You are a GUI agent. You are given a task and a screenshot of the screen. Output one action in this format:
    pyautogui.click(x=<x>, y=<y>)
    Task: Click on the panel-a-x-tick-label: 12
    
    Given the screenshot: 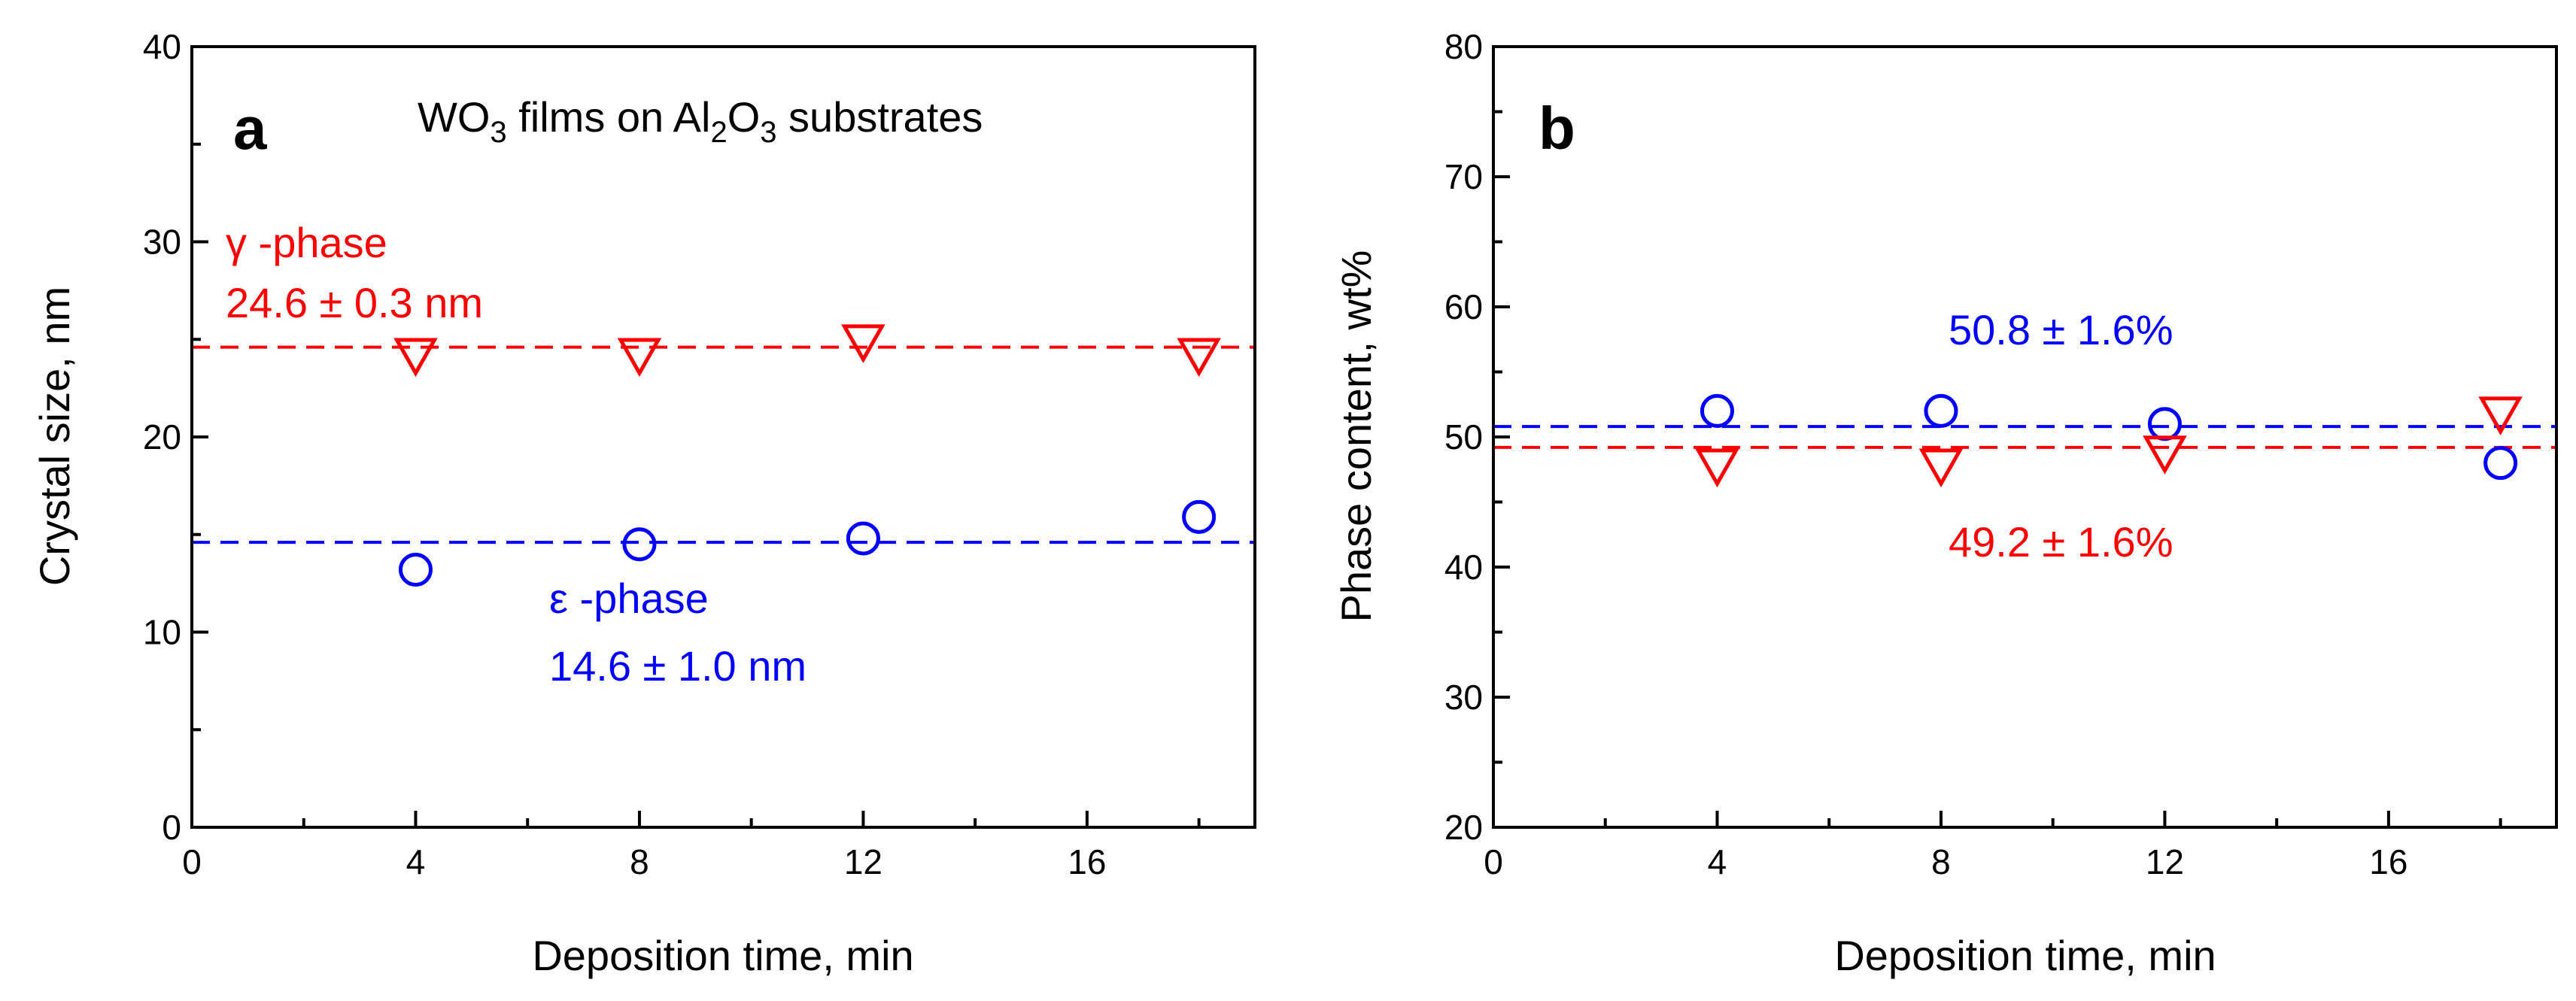 What is the action you would take?
    pyautogui.click(x=863, y=861)
    